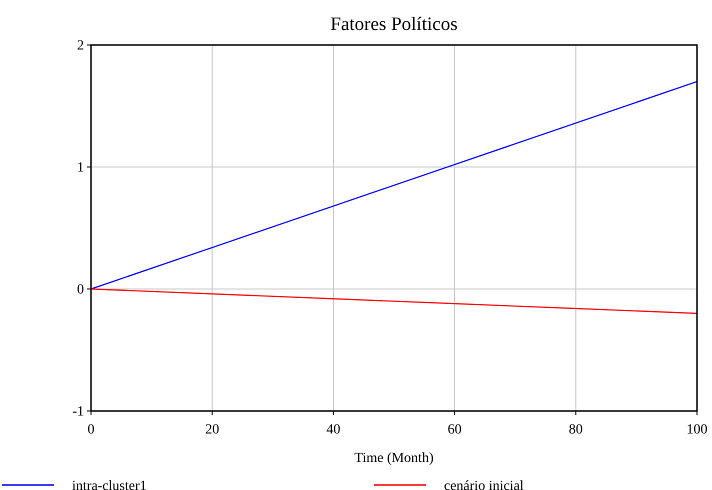 This screenshot has width=712, height=490. Describe the element at coordinates (80, 168) in the screenshot. I see `y-tick-label: 1` at that location.